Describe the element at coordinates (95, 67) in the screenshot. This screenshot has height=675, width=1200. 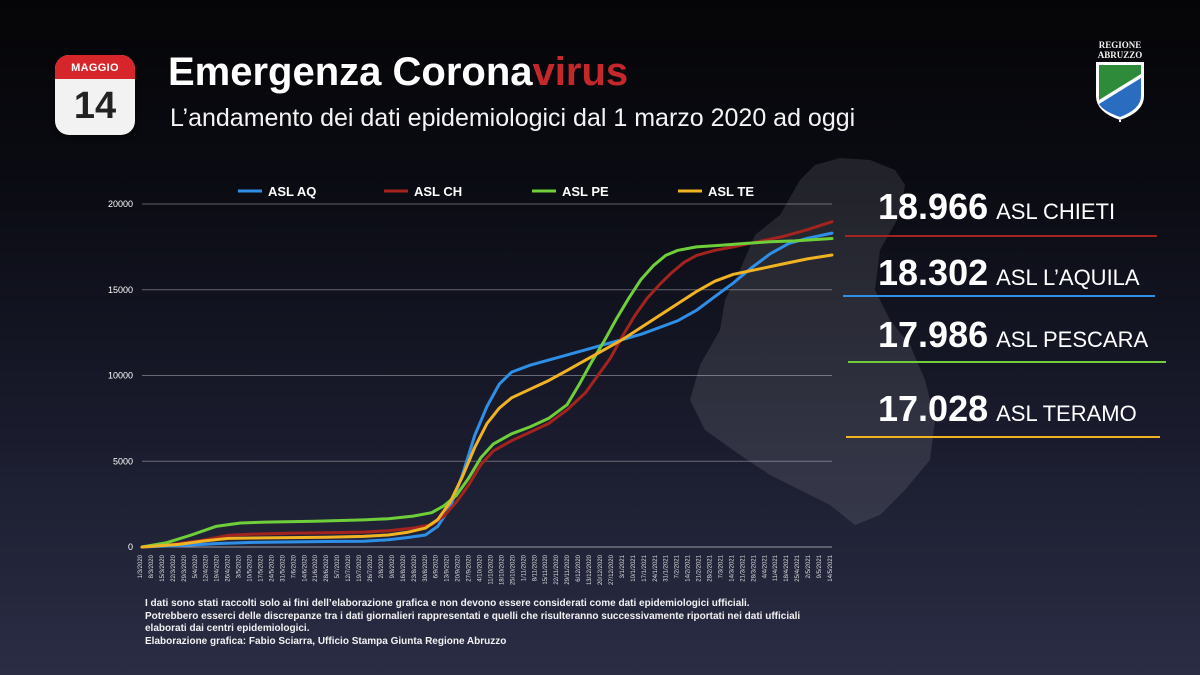
I see `calendar-month: MAGGIO` at that location.